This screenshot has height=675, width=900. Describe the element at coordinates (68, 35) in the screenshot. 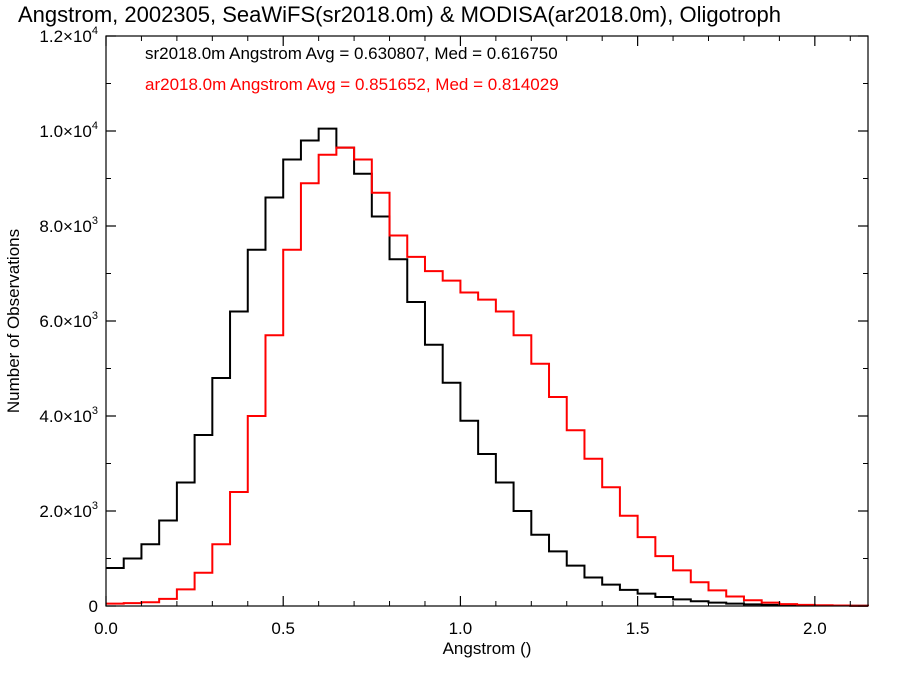

I see `y-tick-label: 1.2×10⁴` at that location.